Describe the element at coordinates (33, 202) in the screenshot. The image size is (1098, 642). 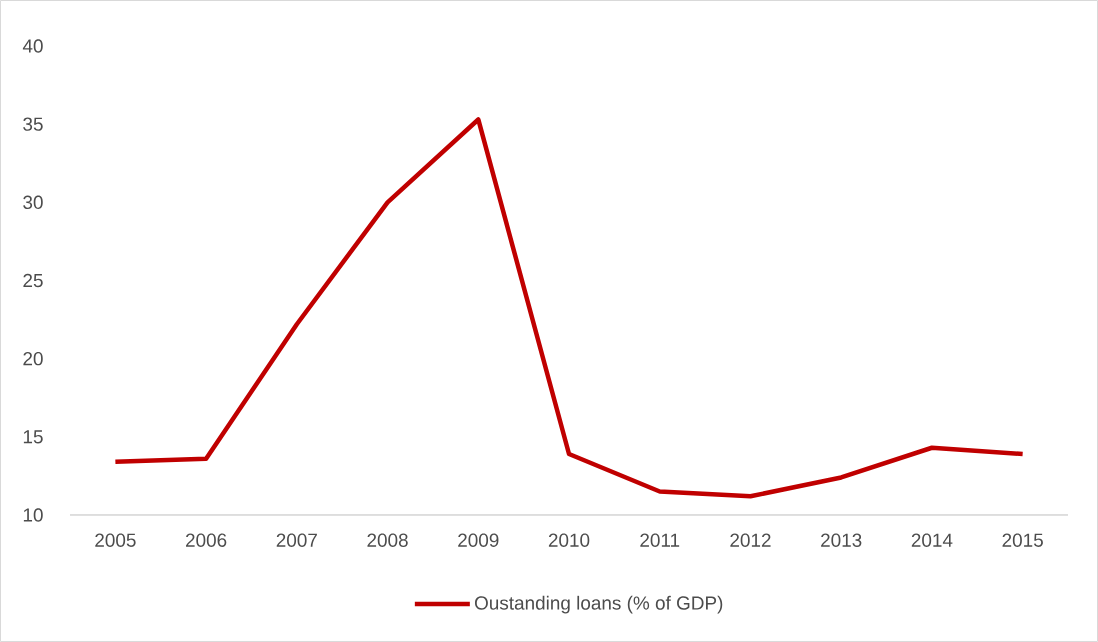
I see `y-tick-label: 30` at that location.